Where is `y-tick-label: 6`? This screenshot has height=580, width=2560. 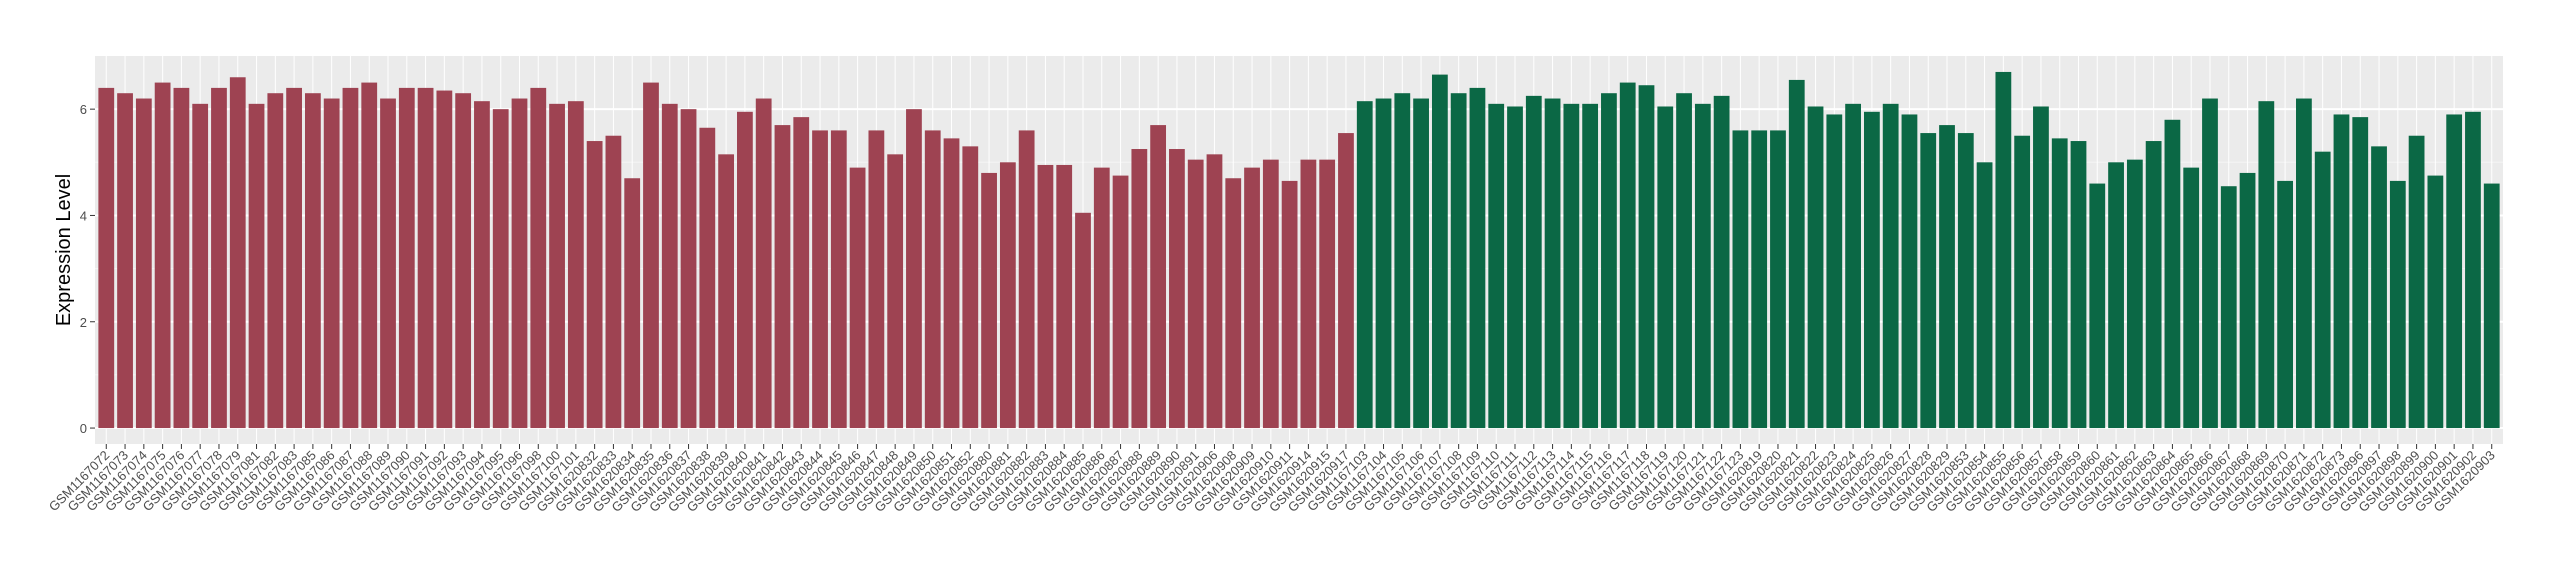 y-tick-label: 6 is located at coordinates (83, 109).